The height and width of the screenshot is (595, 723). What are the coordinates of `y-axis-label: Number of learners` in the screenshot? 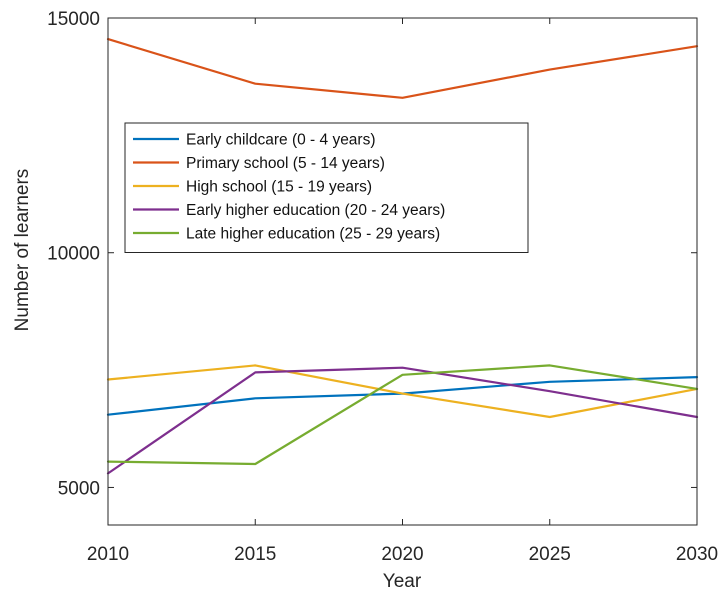 It's located at (22, 250).